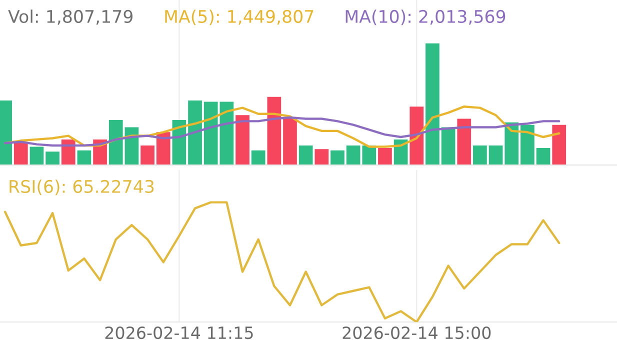 This screenshot has height=347, width=617. Describe the element at coordinates (82, 188) in the screenshot. I see `series-label: RSI(6): 65.22743` at that location.